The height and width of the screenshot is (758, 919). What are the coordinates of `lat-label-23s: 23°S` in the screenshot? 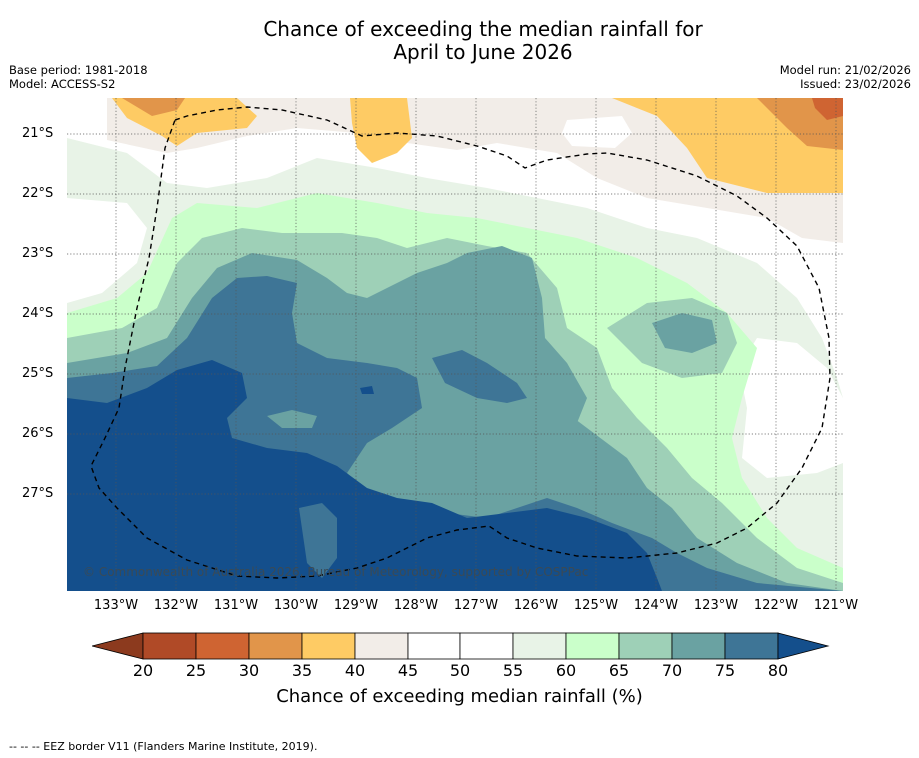 It's located at (38, 253).